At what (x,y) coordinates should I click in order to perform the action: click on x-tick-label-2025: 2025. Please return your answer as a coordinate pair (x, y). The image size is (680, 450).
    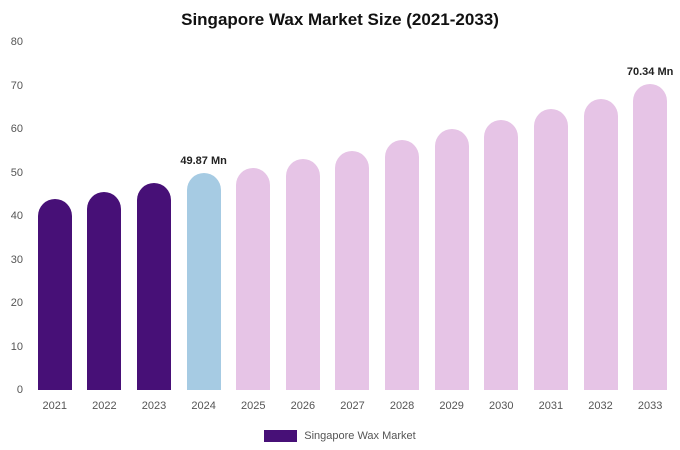
    Looking at the image, I should click on (253, 406).